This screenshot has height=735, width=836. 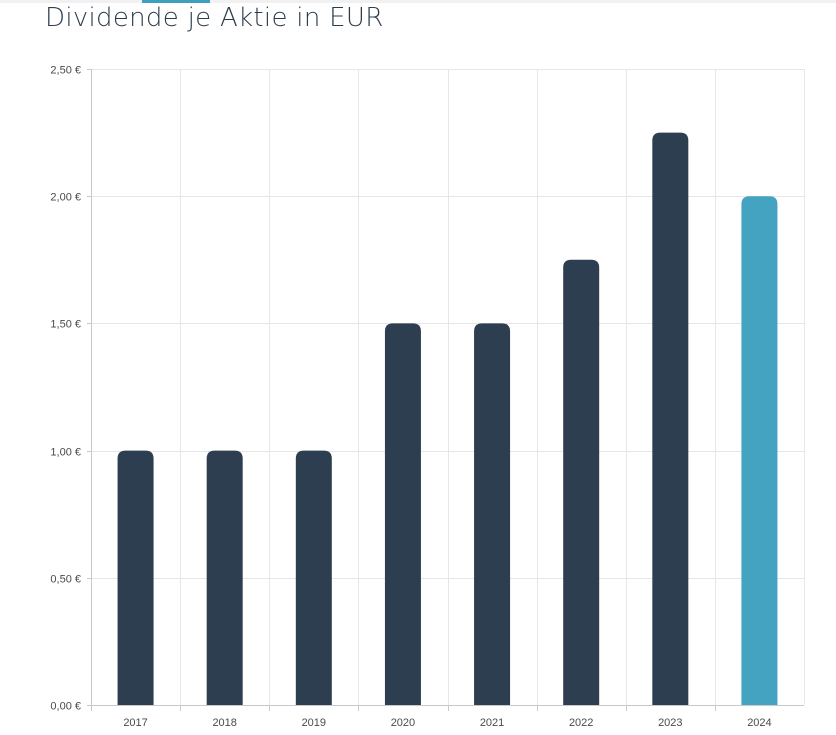 What do you see at coordinates (176, 1) in the screenshot?
I see `top-accent-bar` at bounding box center [176, 1].